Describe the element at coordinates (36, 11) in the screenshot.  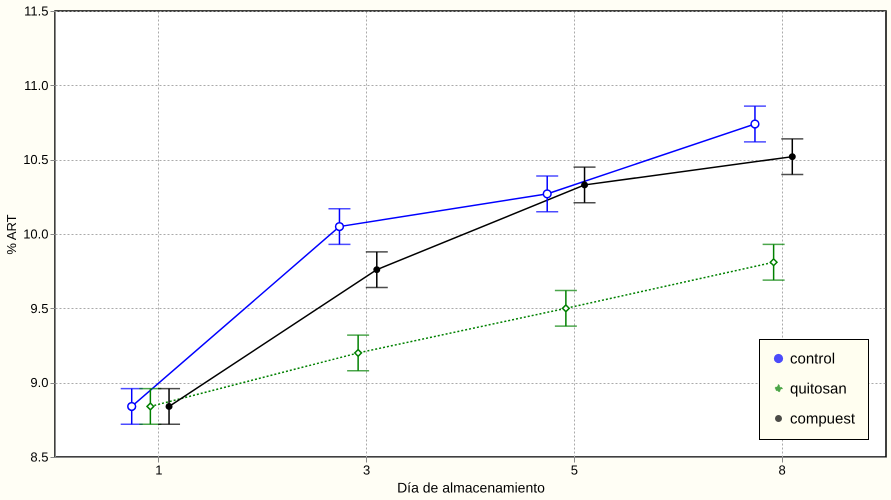
I see `y-tick-label: 11.5` at that location.